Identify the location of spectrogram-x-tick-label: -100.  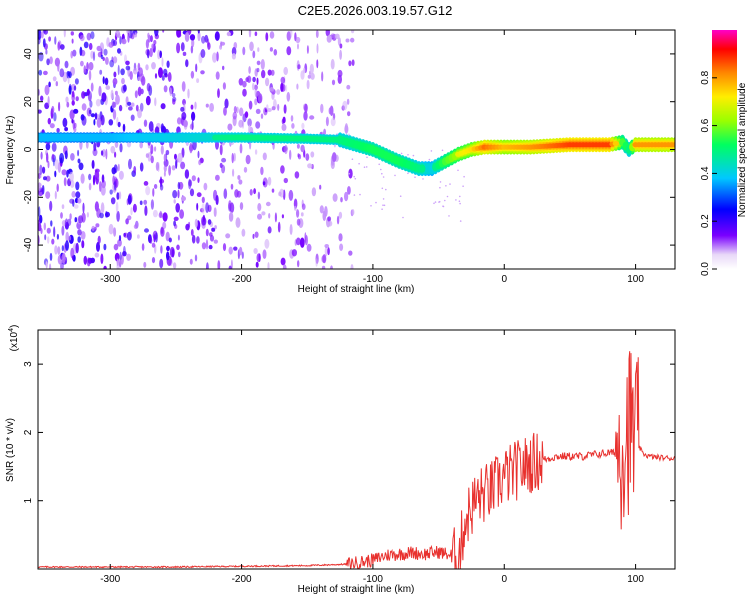
(373, 279).